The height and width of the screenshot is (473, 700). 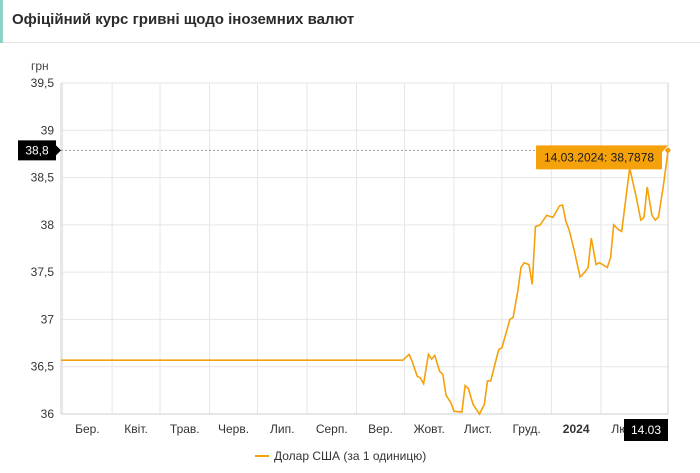 What do you see at coordinates (429, 429) in the screenshot?
I see `x-tick-label: Жовт.` at bounding box center [429, 429].